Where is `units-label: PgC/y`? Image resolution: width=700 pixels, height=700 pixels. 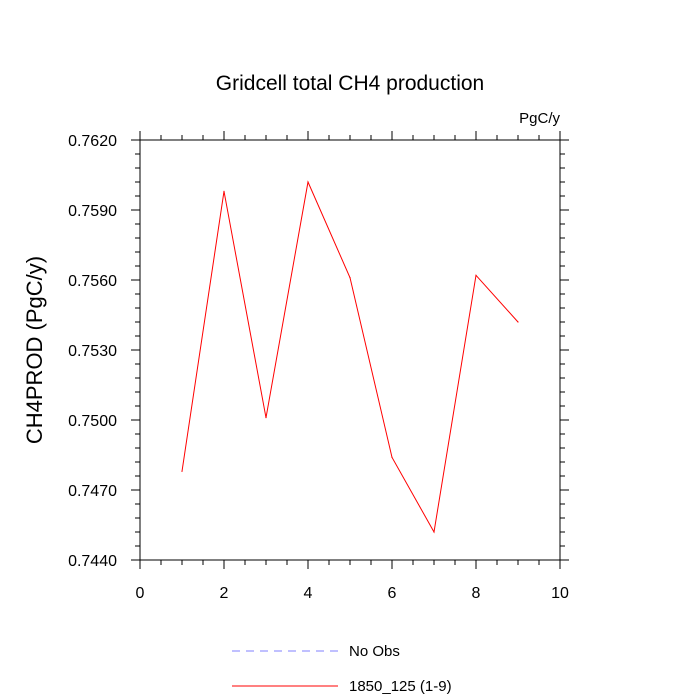 units-label: PgC/y is located at coordinates (539, 118).